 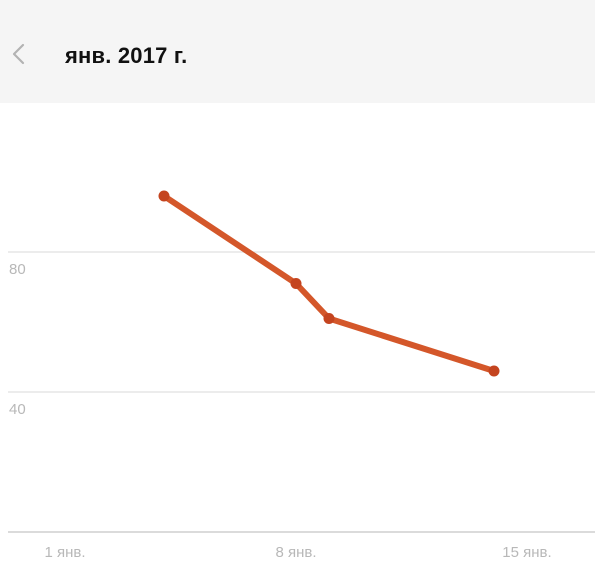 I want to click on chevron-left-icon, so click(x=18, y=54).